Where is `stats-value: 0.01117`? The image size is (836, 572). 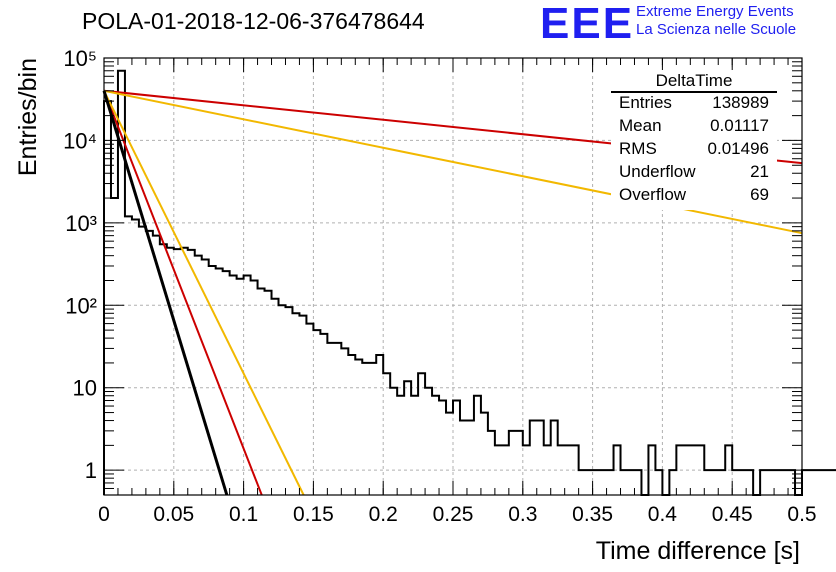 stats-value: 0.01117 is located at coordinates (739, 125).